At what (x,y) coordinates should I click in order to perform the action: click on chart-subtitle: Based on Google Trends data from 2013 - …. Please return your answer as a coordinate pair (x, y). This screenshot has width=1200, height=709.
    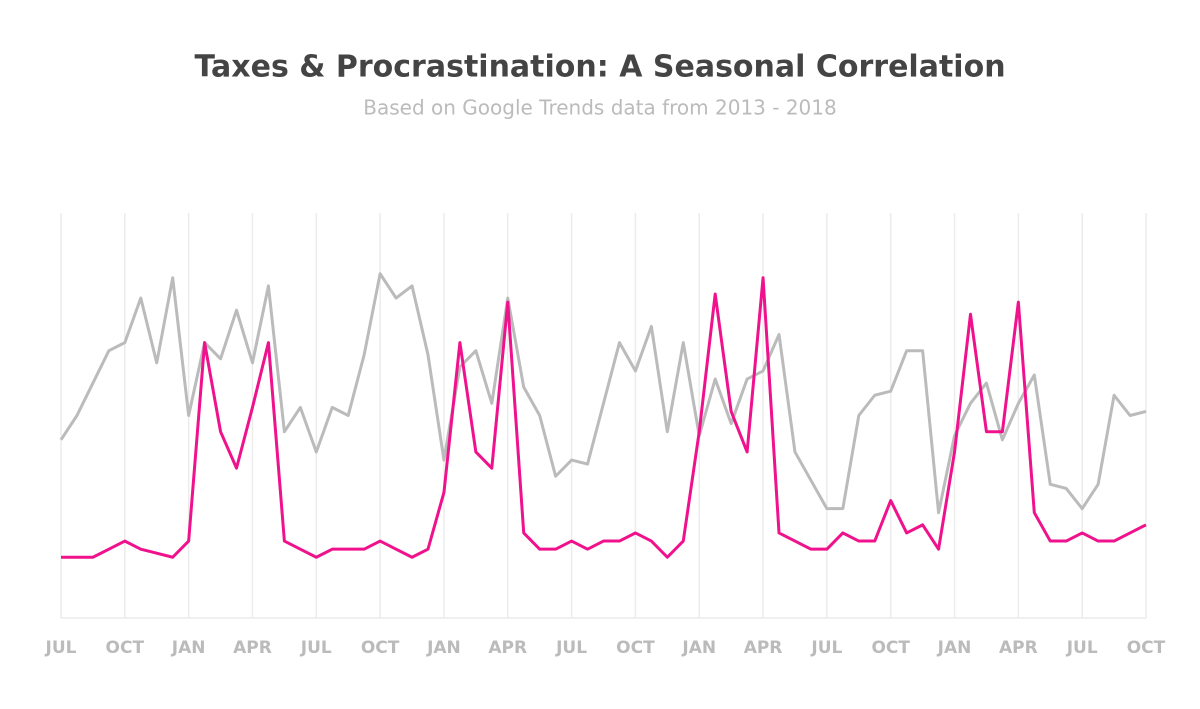
    Looking at the image, I should click on (599, 108).